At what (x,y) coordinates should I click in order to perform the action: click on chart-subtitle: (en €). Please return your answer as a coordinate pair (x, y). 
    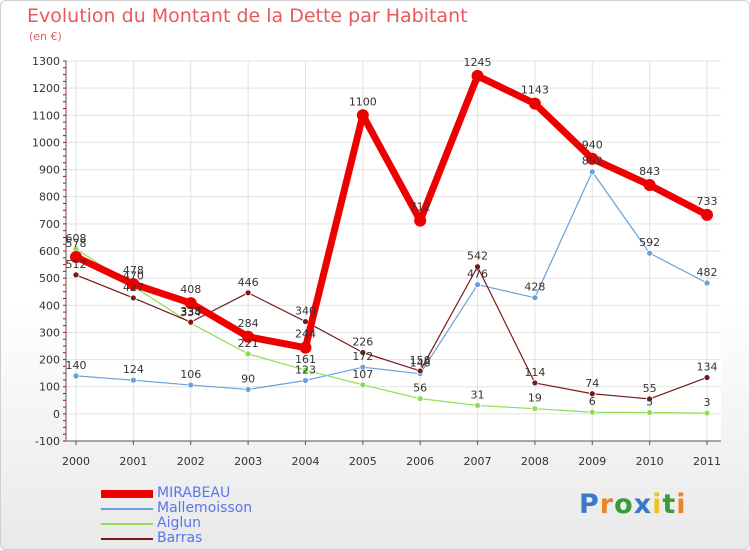
    Looking at the image, I should click on (45, 36).